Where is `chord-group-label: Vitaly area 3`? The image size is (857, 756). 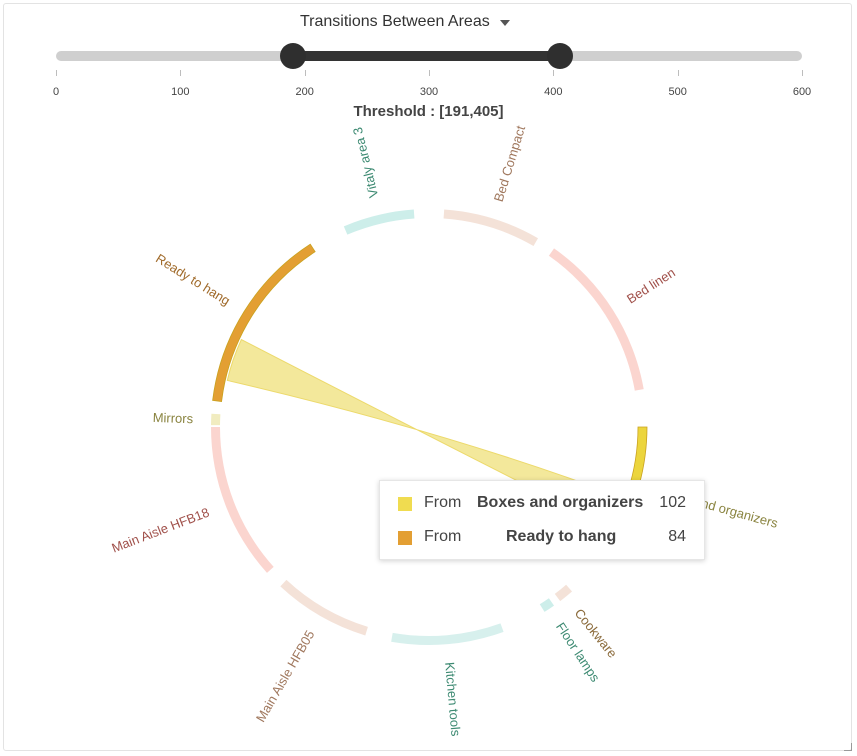 chord-group-label: Vitaly area 3 is located at coordinates (365, 163).